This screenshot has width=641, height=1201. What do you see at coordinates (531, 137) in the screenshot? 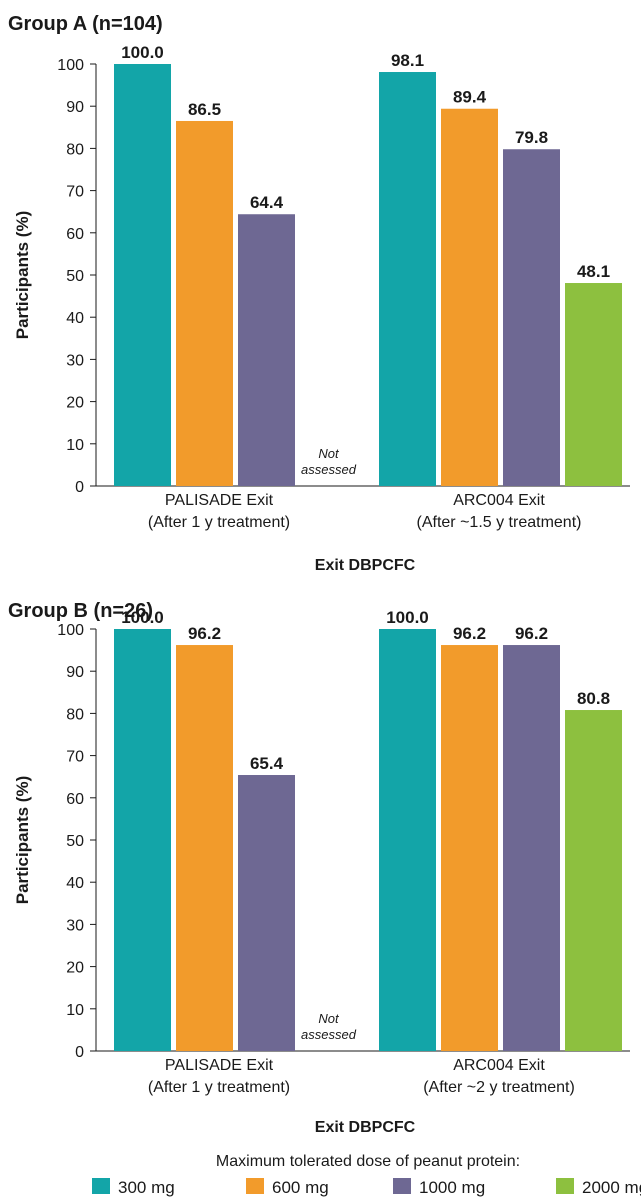
I see `bar-value-label: 79.8` at bounding box center [531, 137].